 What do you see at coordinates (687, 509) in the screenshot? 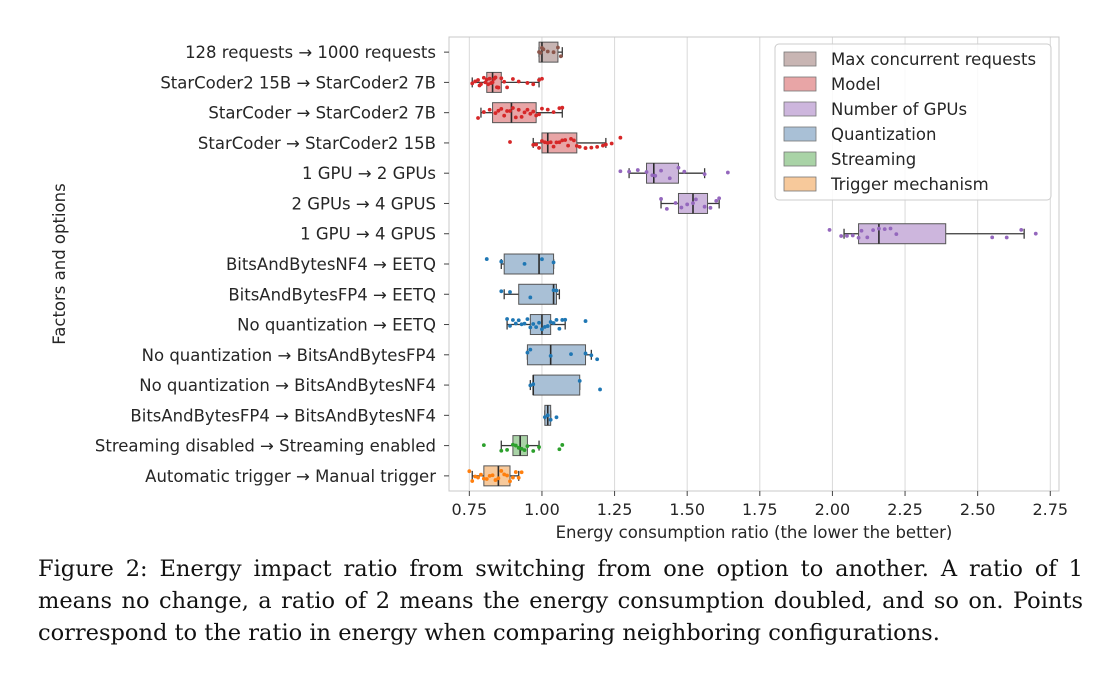
I see `x-tick-label: 1.50` at bounding box center [687, 509].